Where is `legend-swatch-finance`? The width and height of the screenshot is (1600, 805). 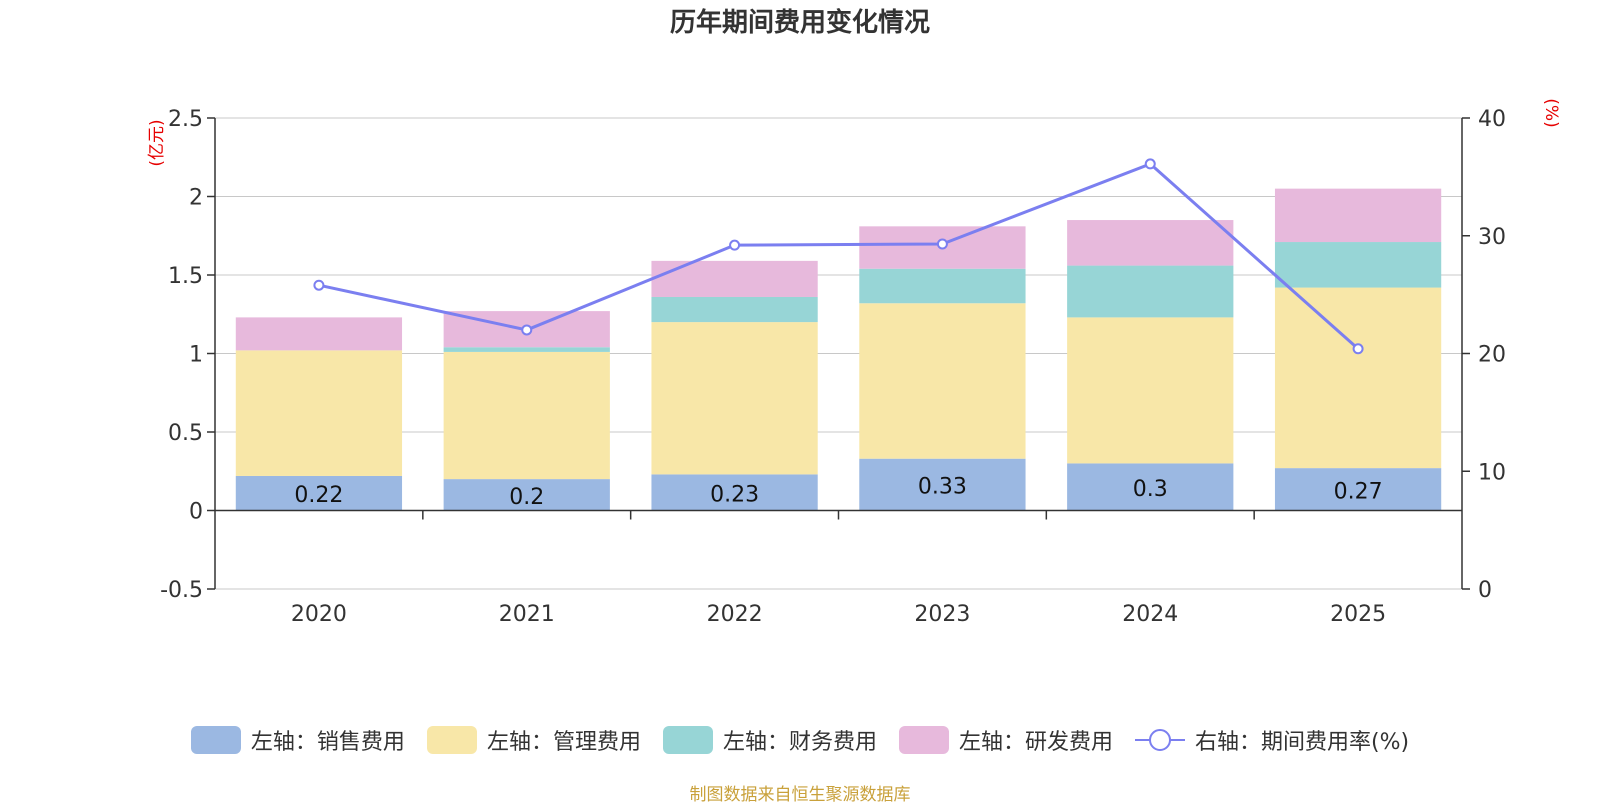
legend-swatch-finance is located at coordinates (687, 740).